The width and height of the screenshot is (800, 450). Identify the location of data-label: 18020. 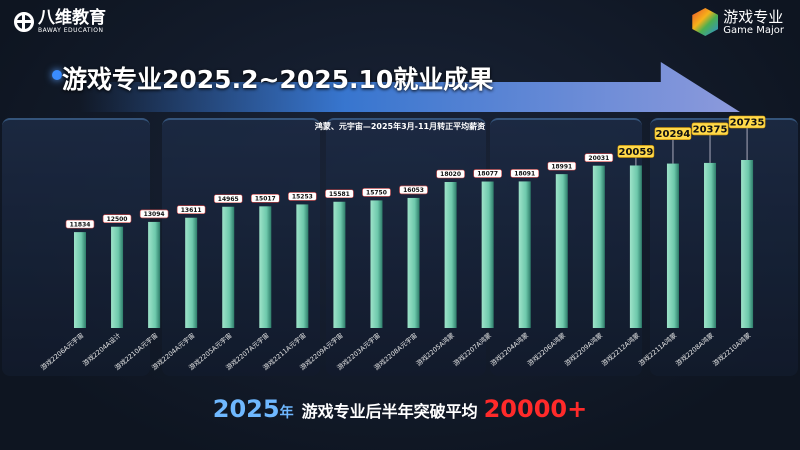
(450, 174).